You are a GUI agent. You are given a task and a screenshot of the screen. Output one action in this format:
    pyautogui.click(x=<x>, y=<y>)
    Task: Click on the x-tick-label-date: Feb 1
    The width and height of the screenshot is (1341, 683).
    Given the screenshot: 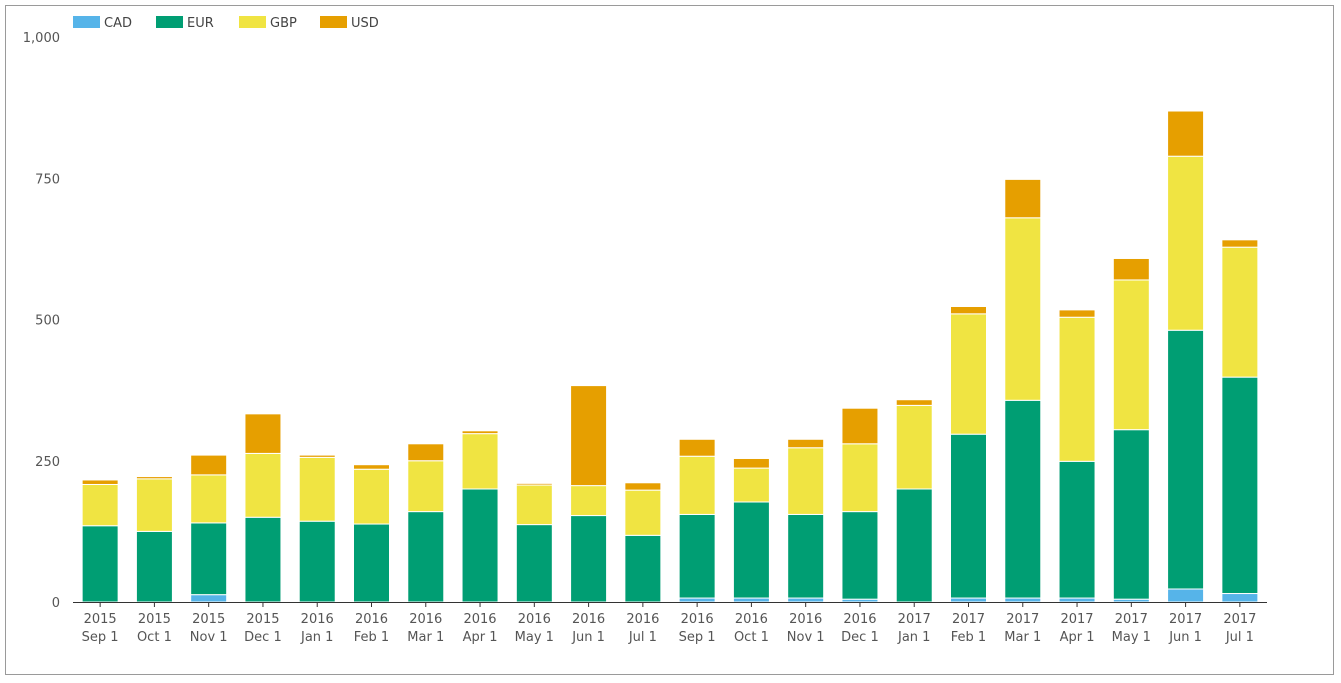 What is the action you would take?
    pyautogui.click(x=968, y=637)
    